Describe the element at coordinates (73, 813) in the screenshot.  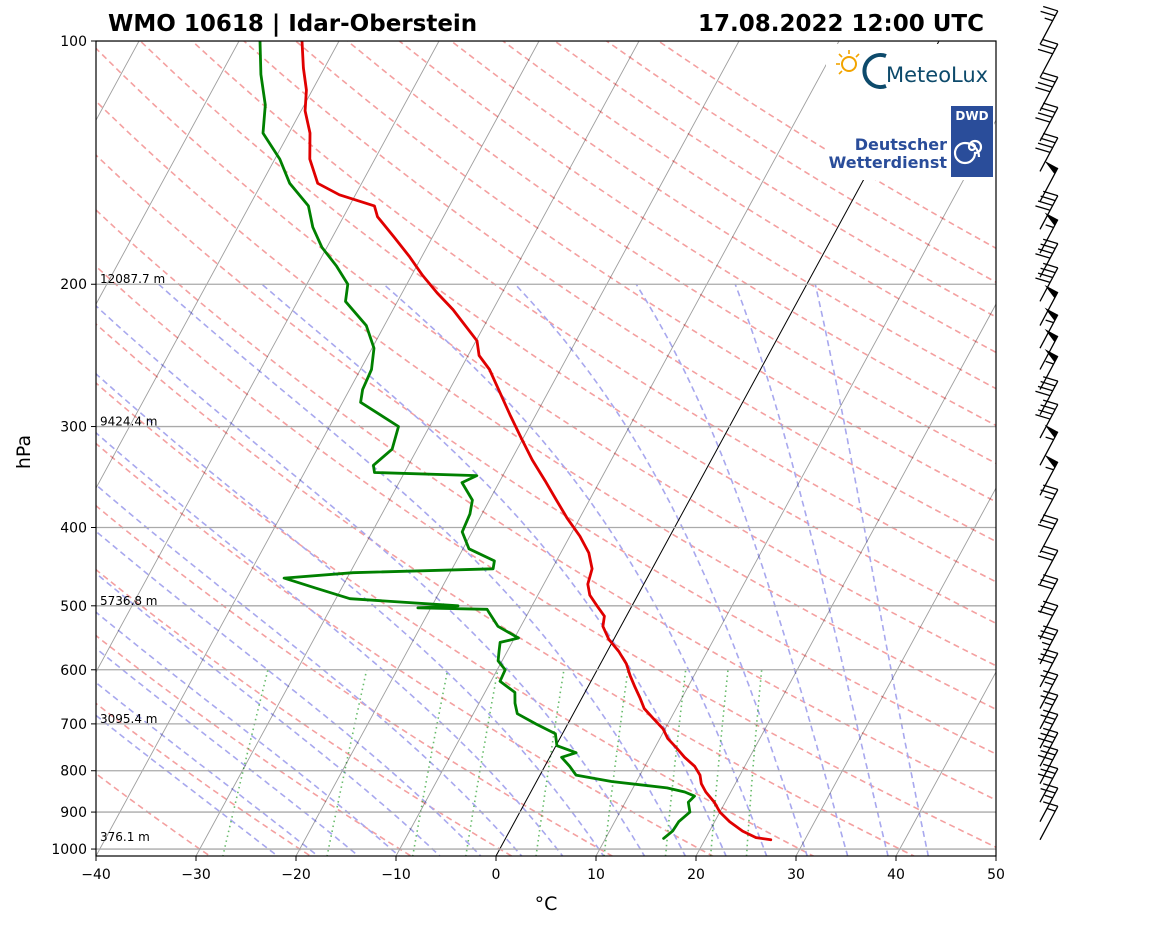
I see `y-tick-label: 900` at that location.